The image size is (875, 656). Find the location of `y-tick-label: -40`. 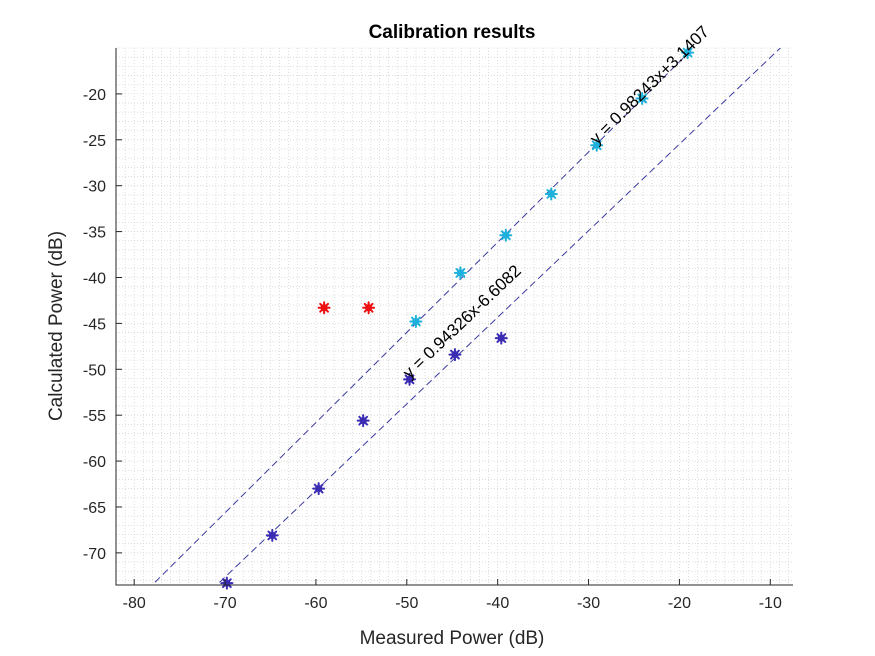

y-tick-label: -40 is located at coordinates (94, 278).